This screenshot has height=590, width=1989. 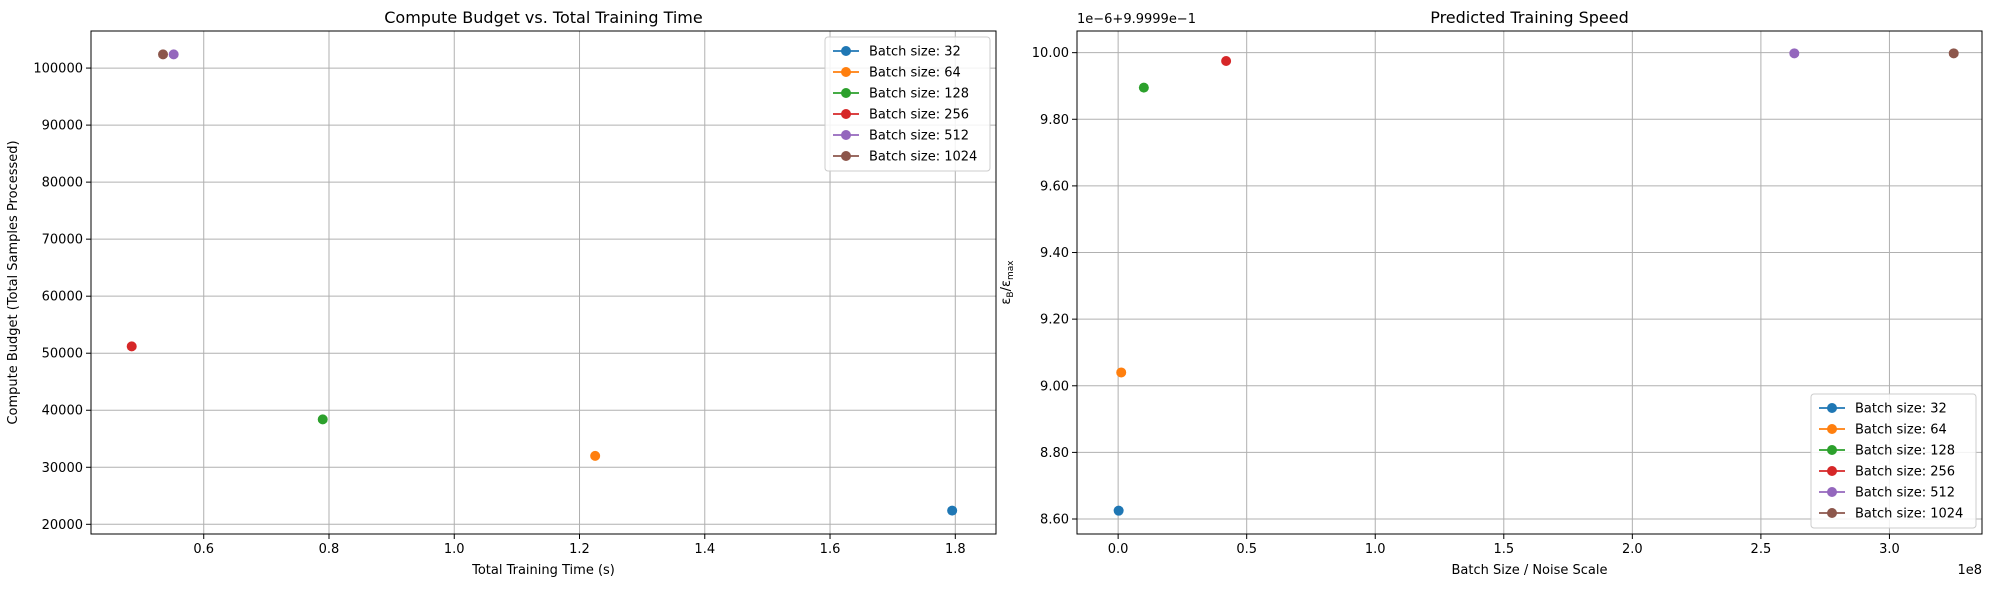 What do you see at coordinates (58, 69) in the screenshot?
I see `y-tick-label: 100000` at bounding box center [58, 69].